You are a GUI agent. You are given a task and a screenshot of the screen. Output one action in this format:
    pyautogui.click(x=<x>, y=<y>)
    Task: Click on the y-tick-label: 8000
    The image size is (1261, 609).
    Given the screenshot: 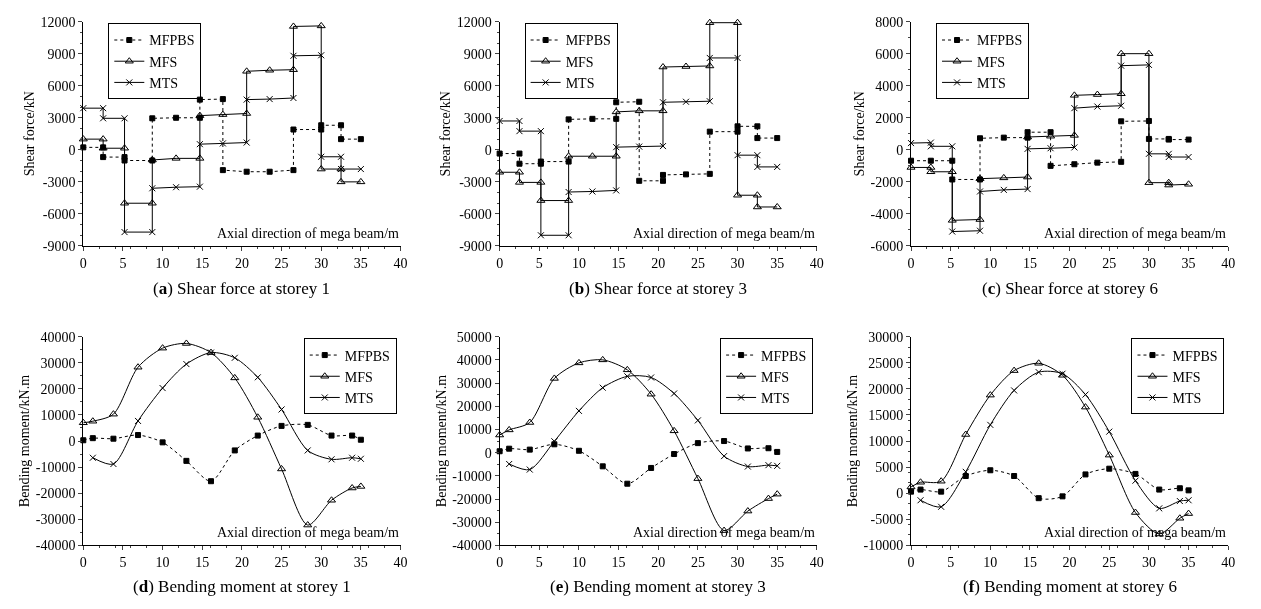 What is the action you would take?
    pyautogui.click(x=889, y=22)
    